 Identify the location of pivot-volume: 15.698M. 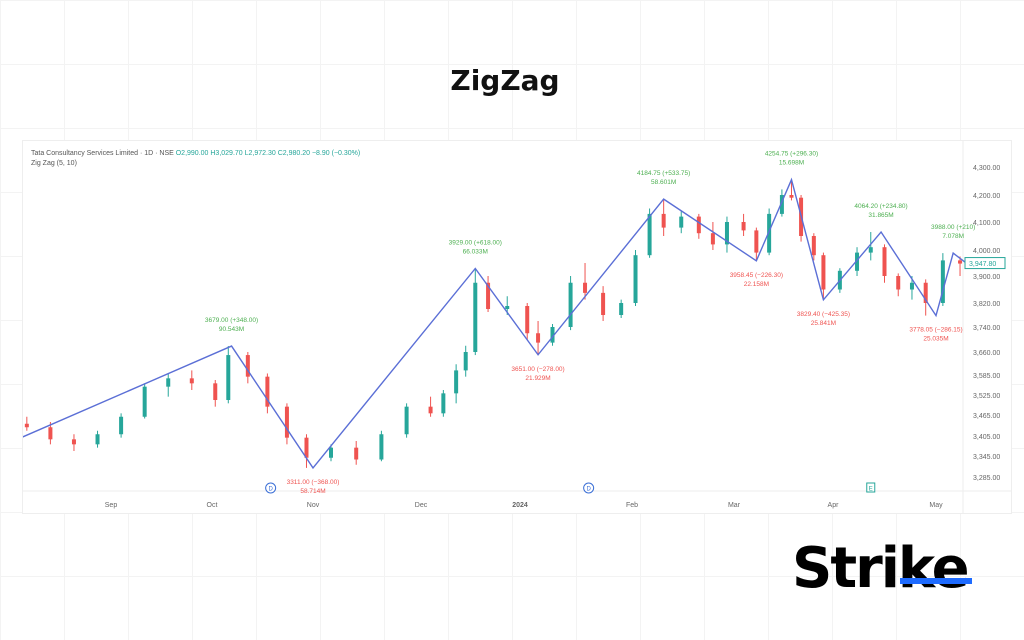
(791, 163).